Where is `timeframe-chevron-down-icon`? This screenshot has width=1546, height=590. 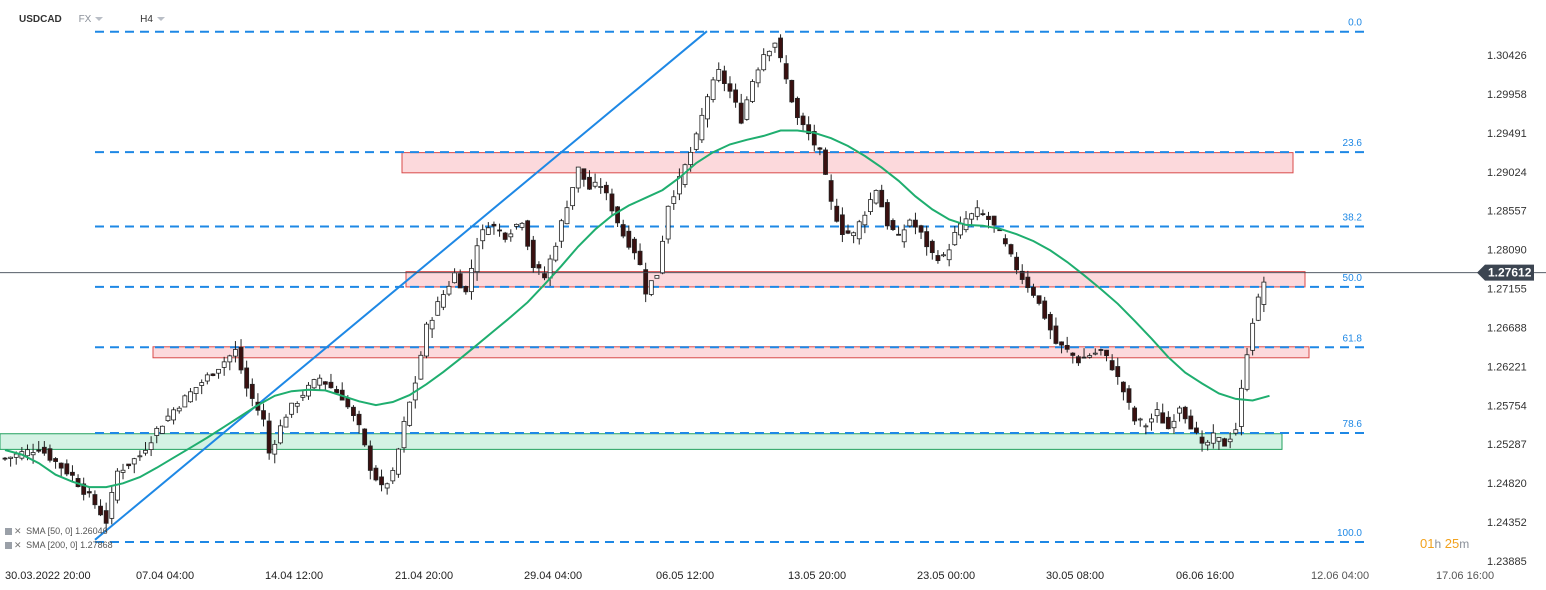 timeframe-chevron-down-icon is located at coordinates (160, 19).